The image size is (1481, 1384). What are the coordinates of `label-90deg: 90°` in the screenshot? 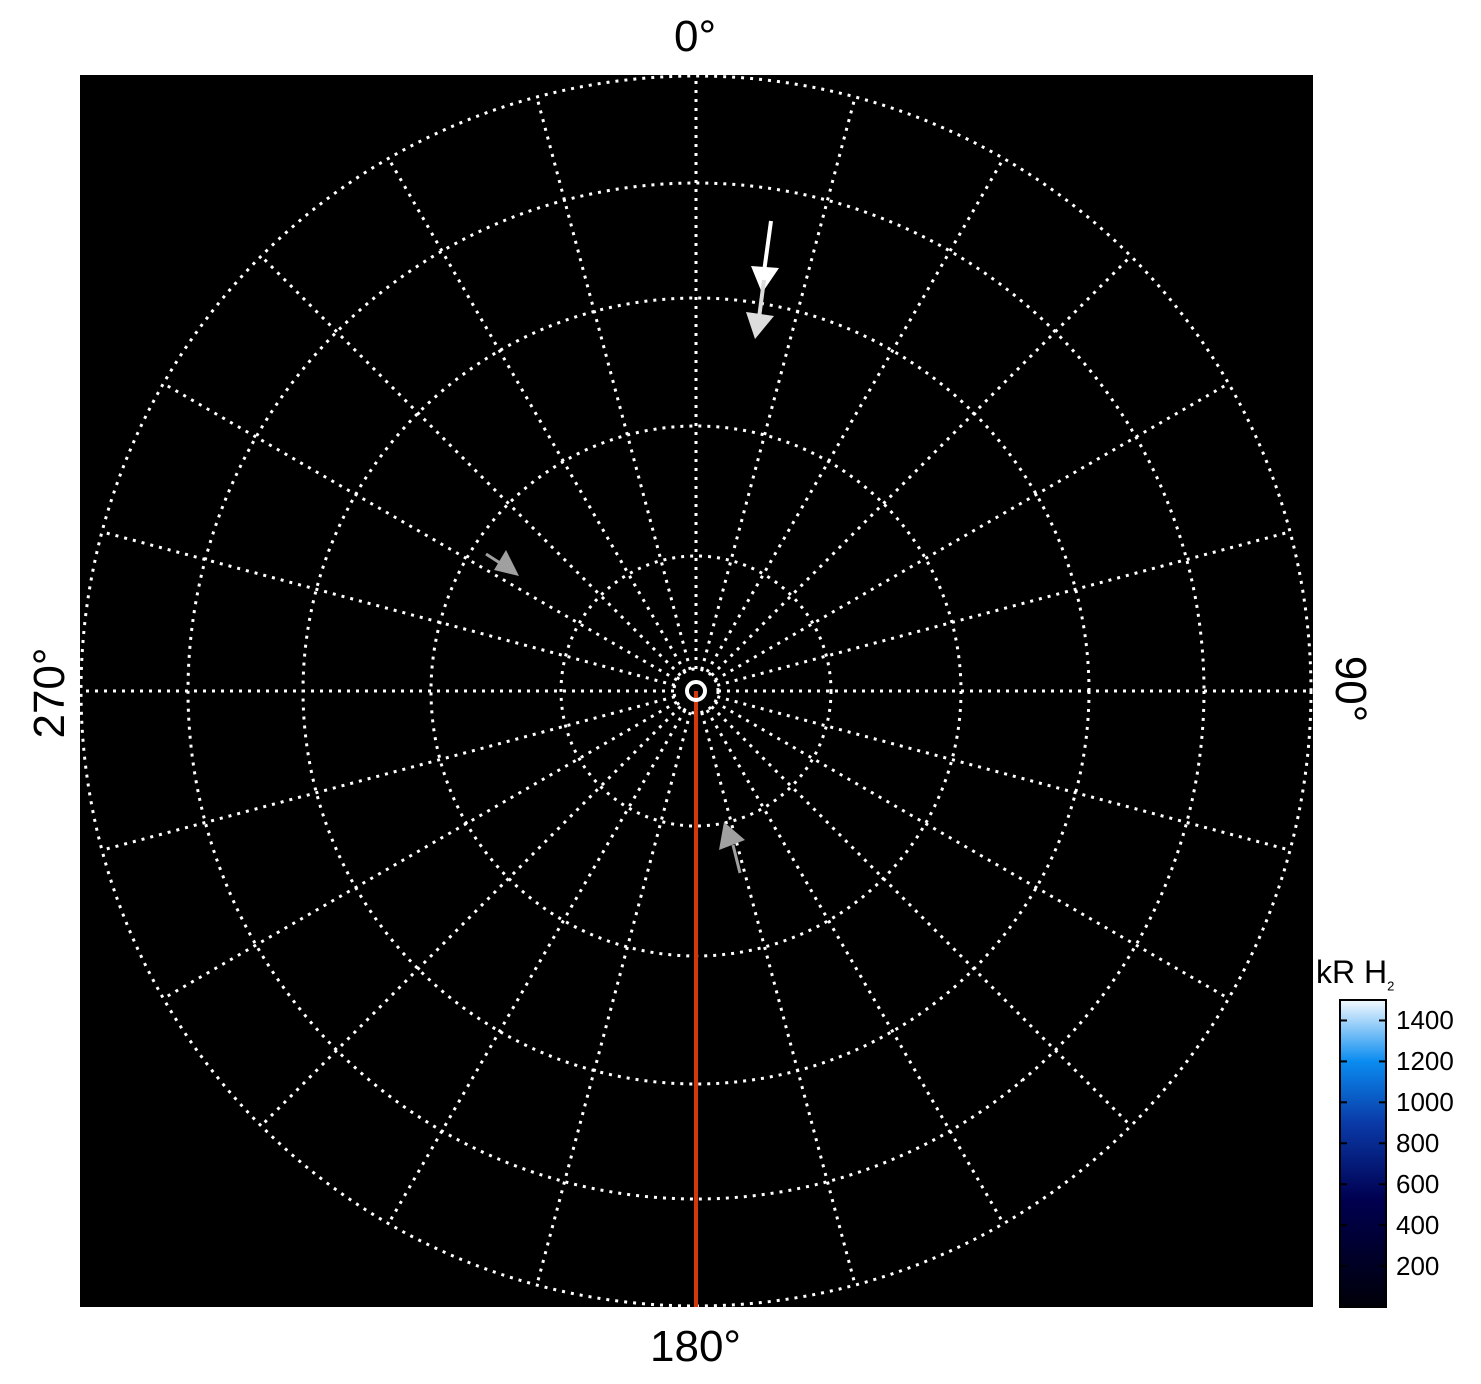 It's located at (1350, 689).